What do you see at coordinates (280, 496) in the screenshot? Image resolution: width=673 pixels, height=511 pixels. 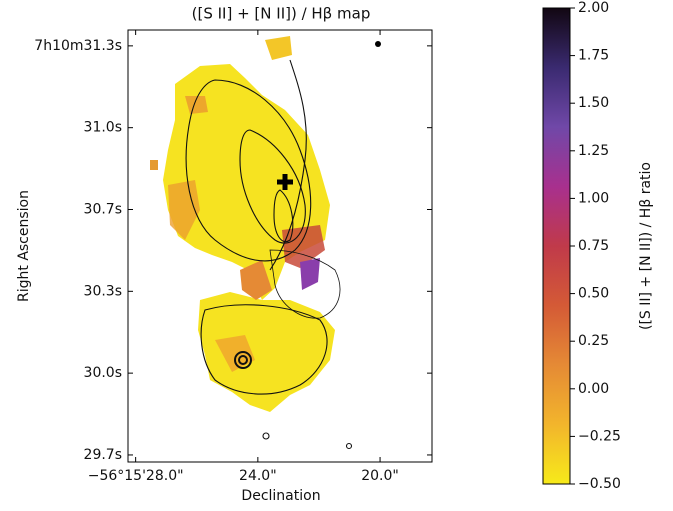 I see `x-axis-label: Declination` at bounding box center [280, 496].